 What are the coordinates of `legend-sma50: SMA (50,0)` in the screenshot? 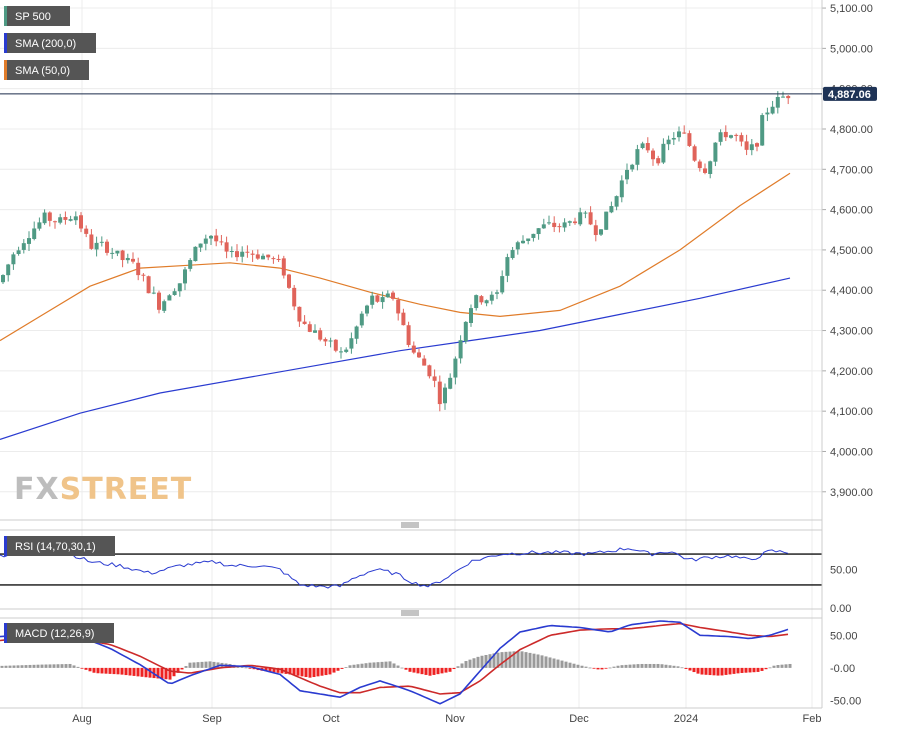 It's located at (46, 70).